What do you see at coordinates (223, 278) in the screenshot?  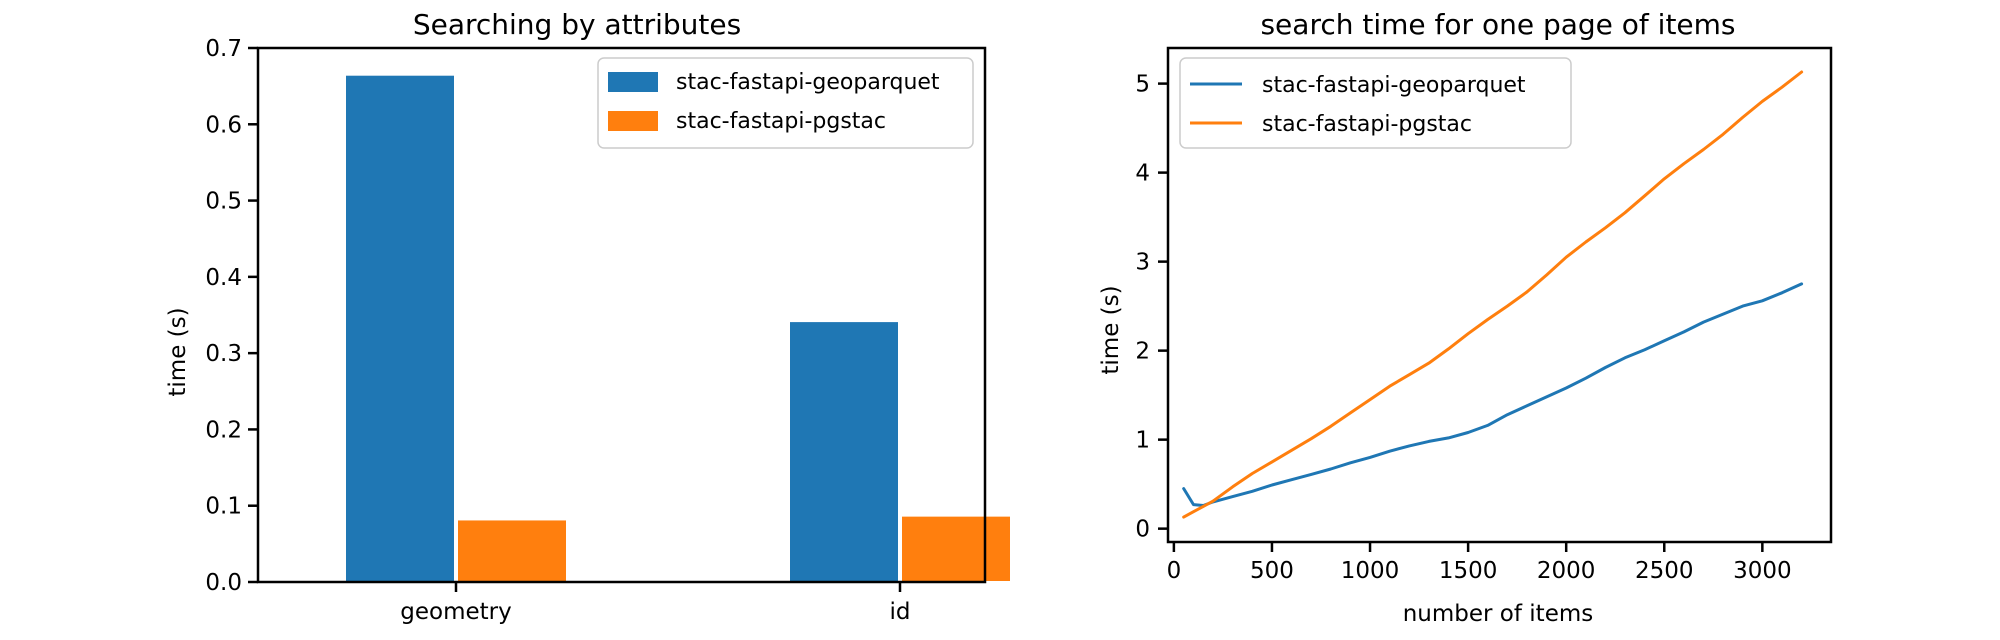 I see `y-tick-label: 0.4` at bounding box center [223, 278].